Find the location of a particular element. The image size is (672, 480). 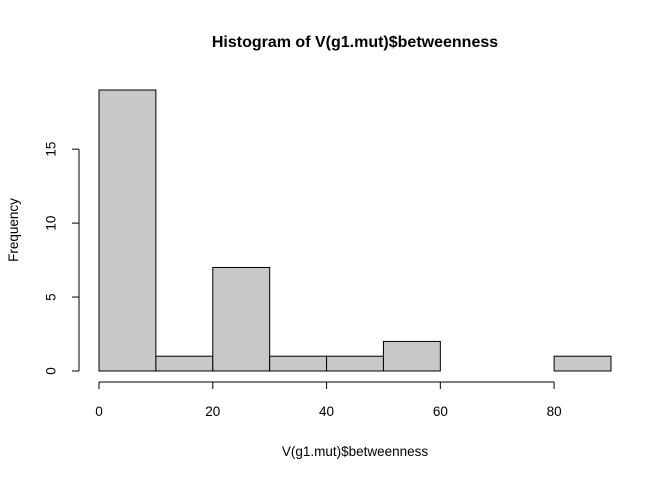

x-tick-label: 60 is located at coordinates (440, 411).